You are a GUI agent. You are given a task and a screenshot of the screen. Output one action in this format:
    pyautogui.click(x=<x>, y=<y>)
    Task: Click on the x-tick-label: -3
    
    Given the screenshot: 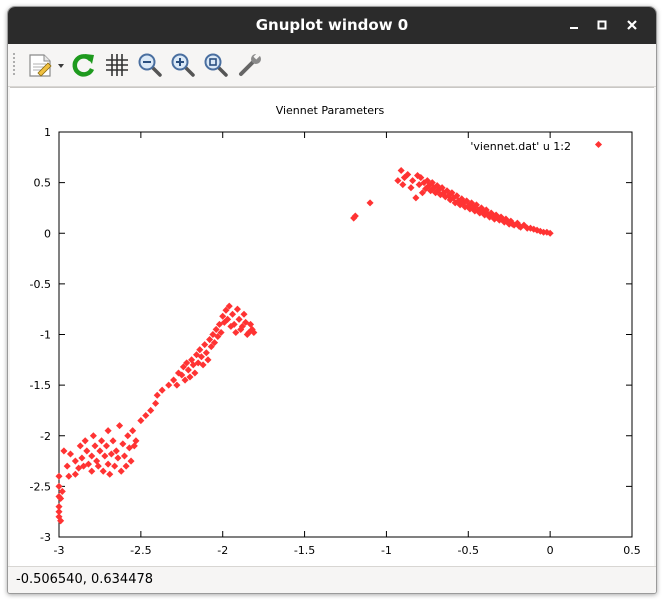 What is the action you would take?
    pyautogui.click(x=59, y=550)
    